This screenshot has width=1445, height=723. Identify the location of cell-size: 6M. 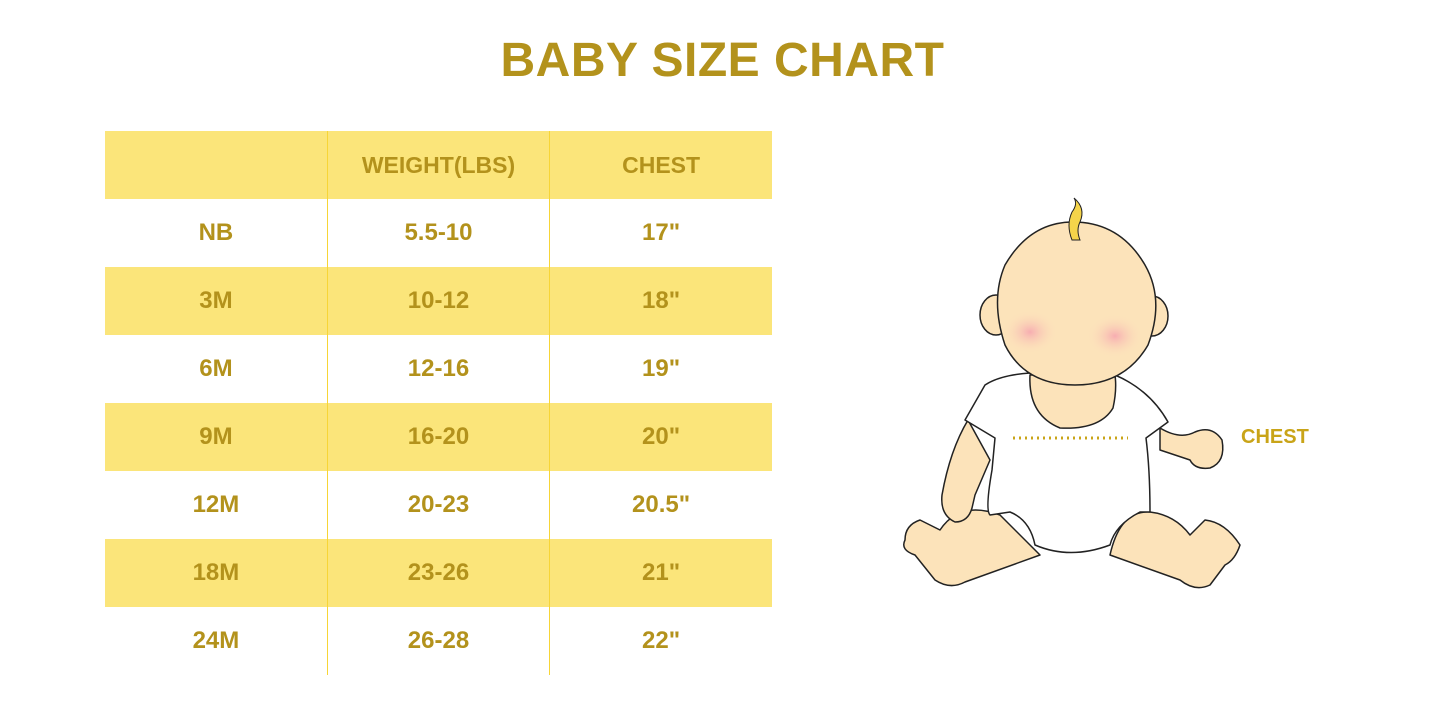
(216, 368).